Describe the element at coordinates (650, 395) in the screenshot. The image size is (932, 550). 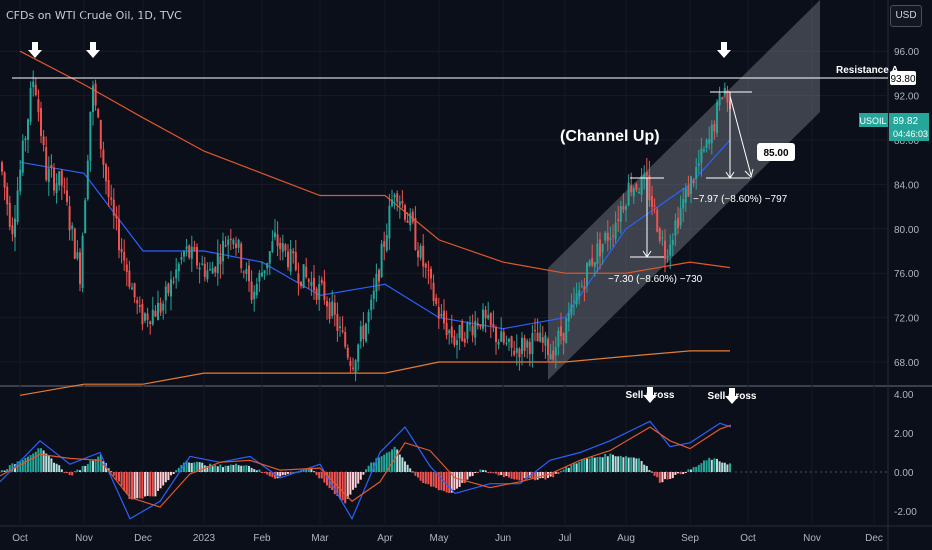
I see `down-arrow-icon` at that location.